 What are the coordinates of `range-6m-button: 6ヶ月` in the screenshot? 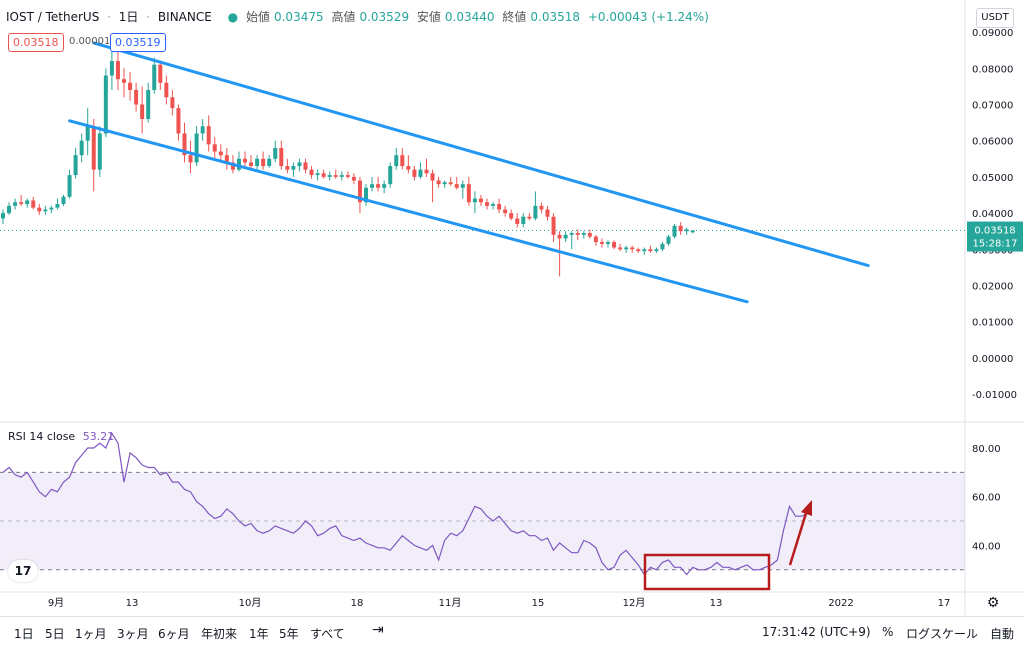 It's located at (174, 634).